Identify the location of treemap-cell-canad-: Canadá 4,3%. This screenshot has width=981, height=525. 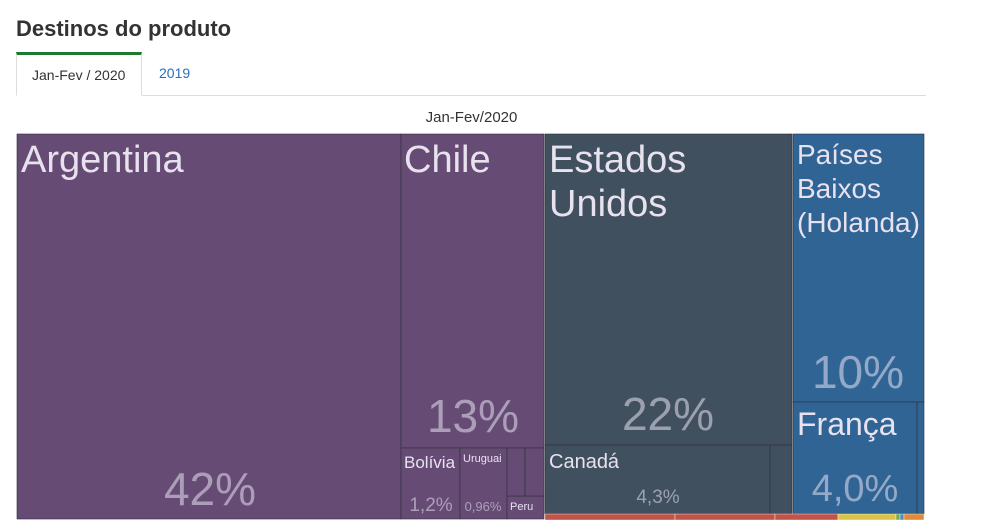
(657, 479).